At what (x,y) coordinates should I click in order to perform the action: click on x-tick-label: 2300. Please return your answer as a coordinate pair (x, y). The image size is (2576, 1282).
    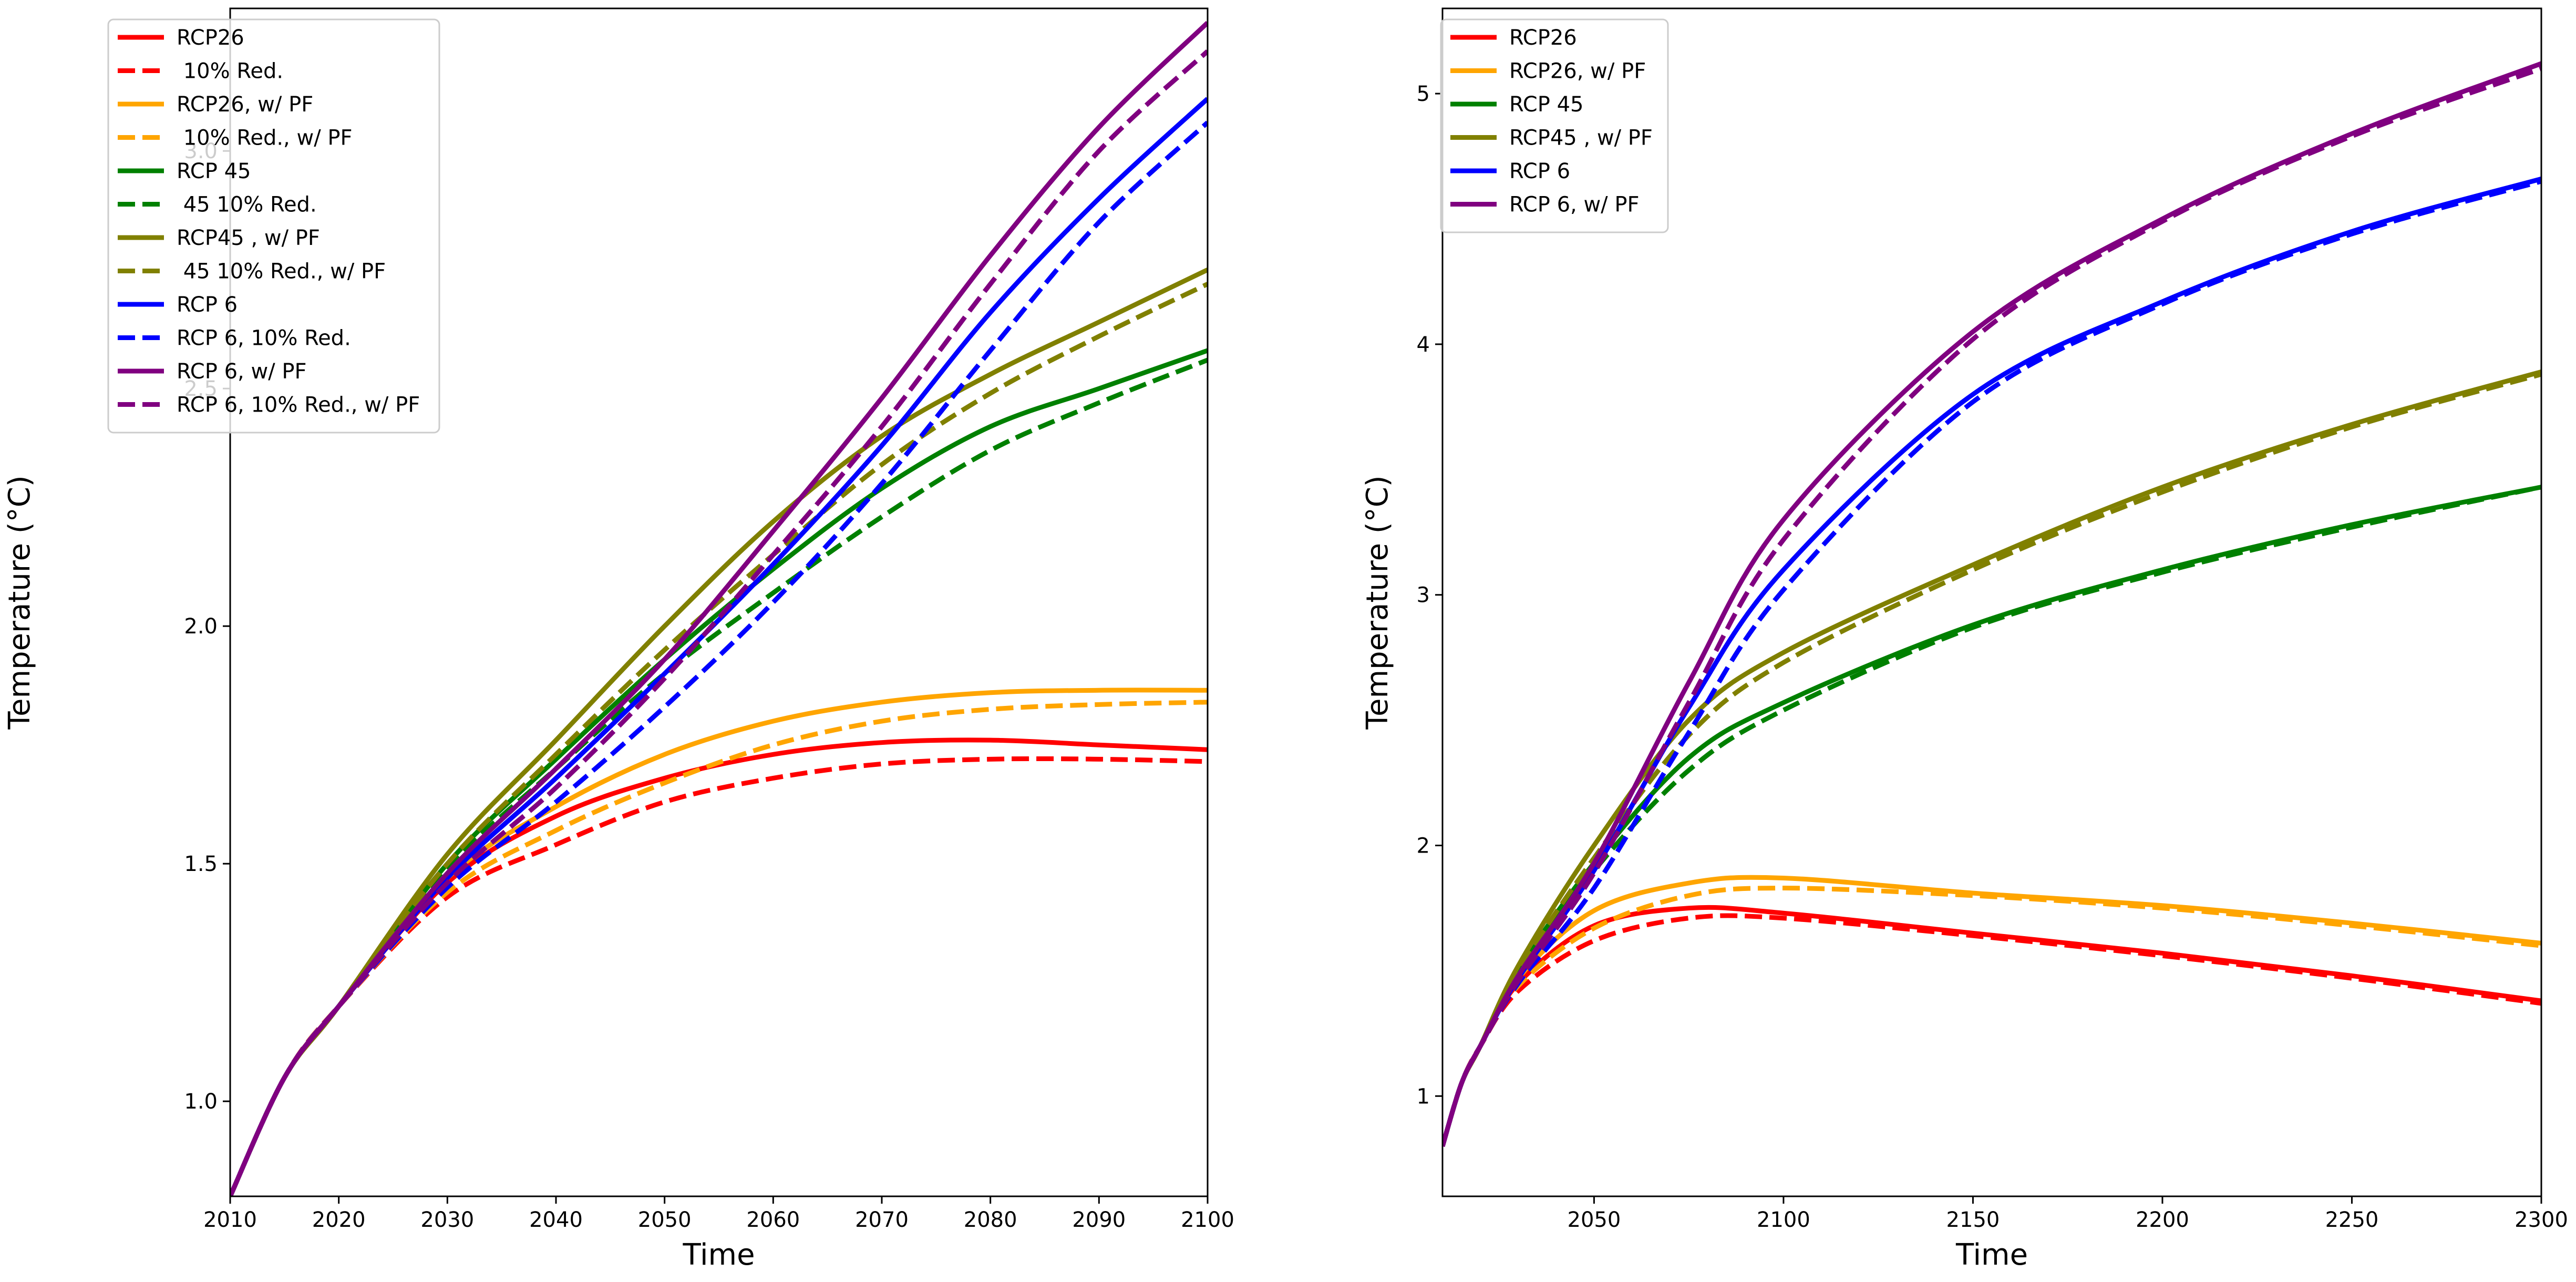
    Looking at the image, I should click on (2541, 1220).